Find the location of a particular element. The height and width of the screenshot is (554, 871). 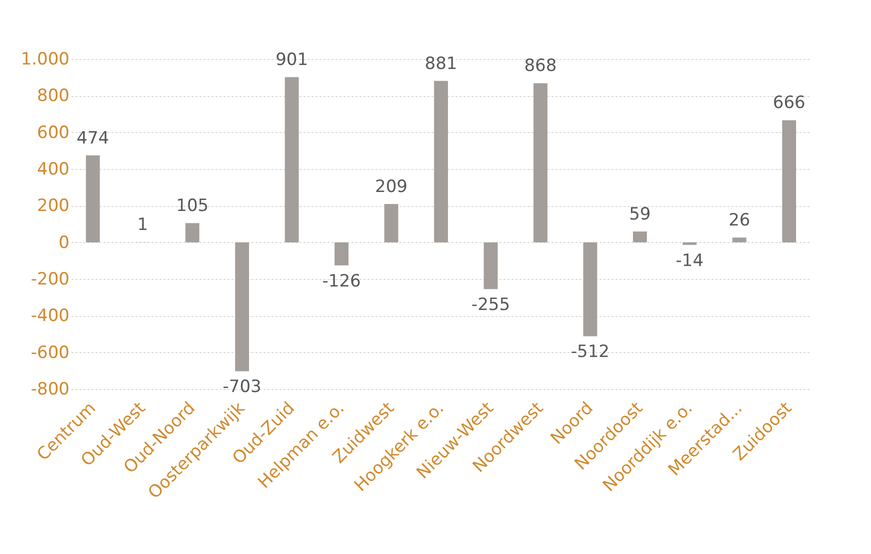

data-label: 209 is located at coordinates (391, 187).